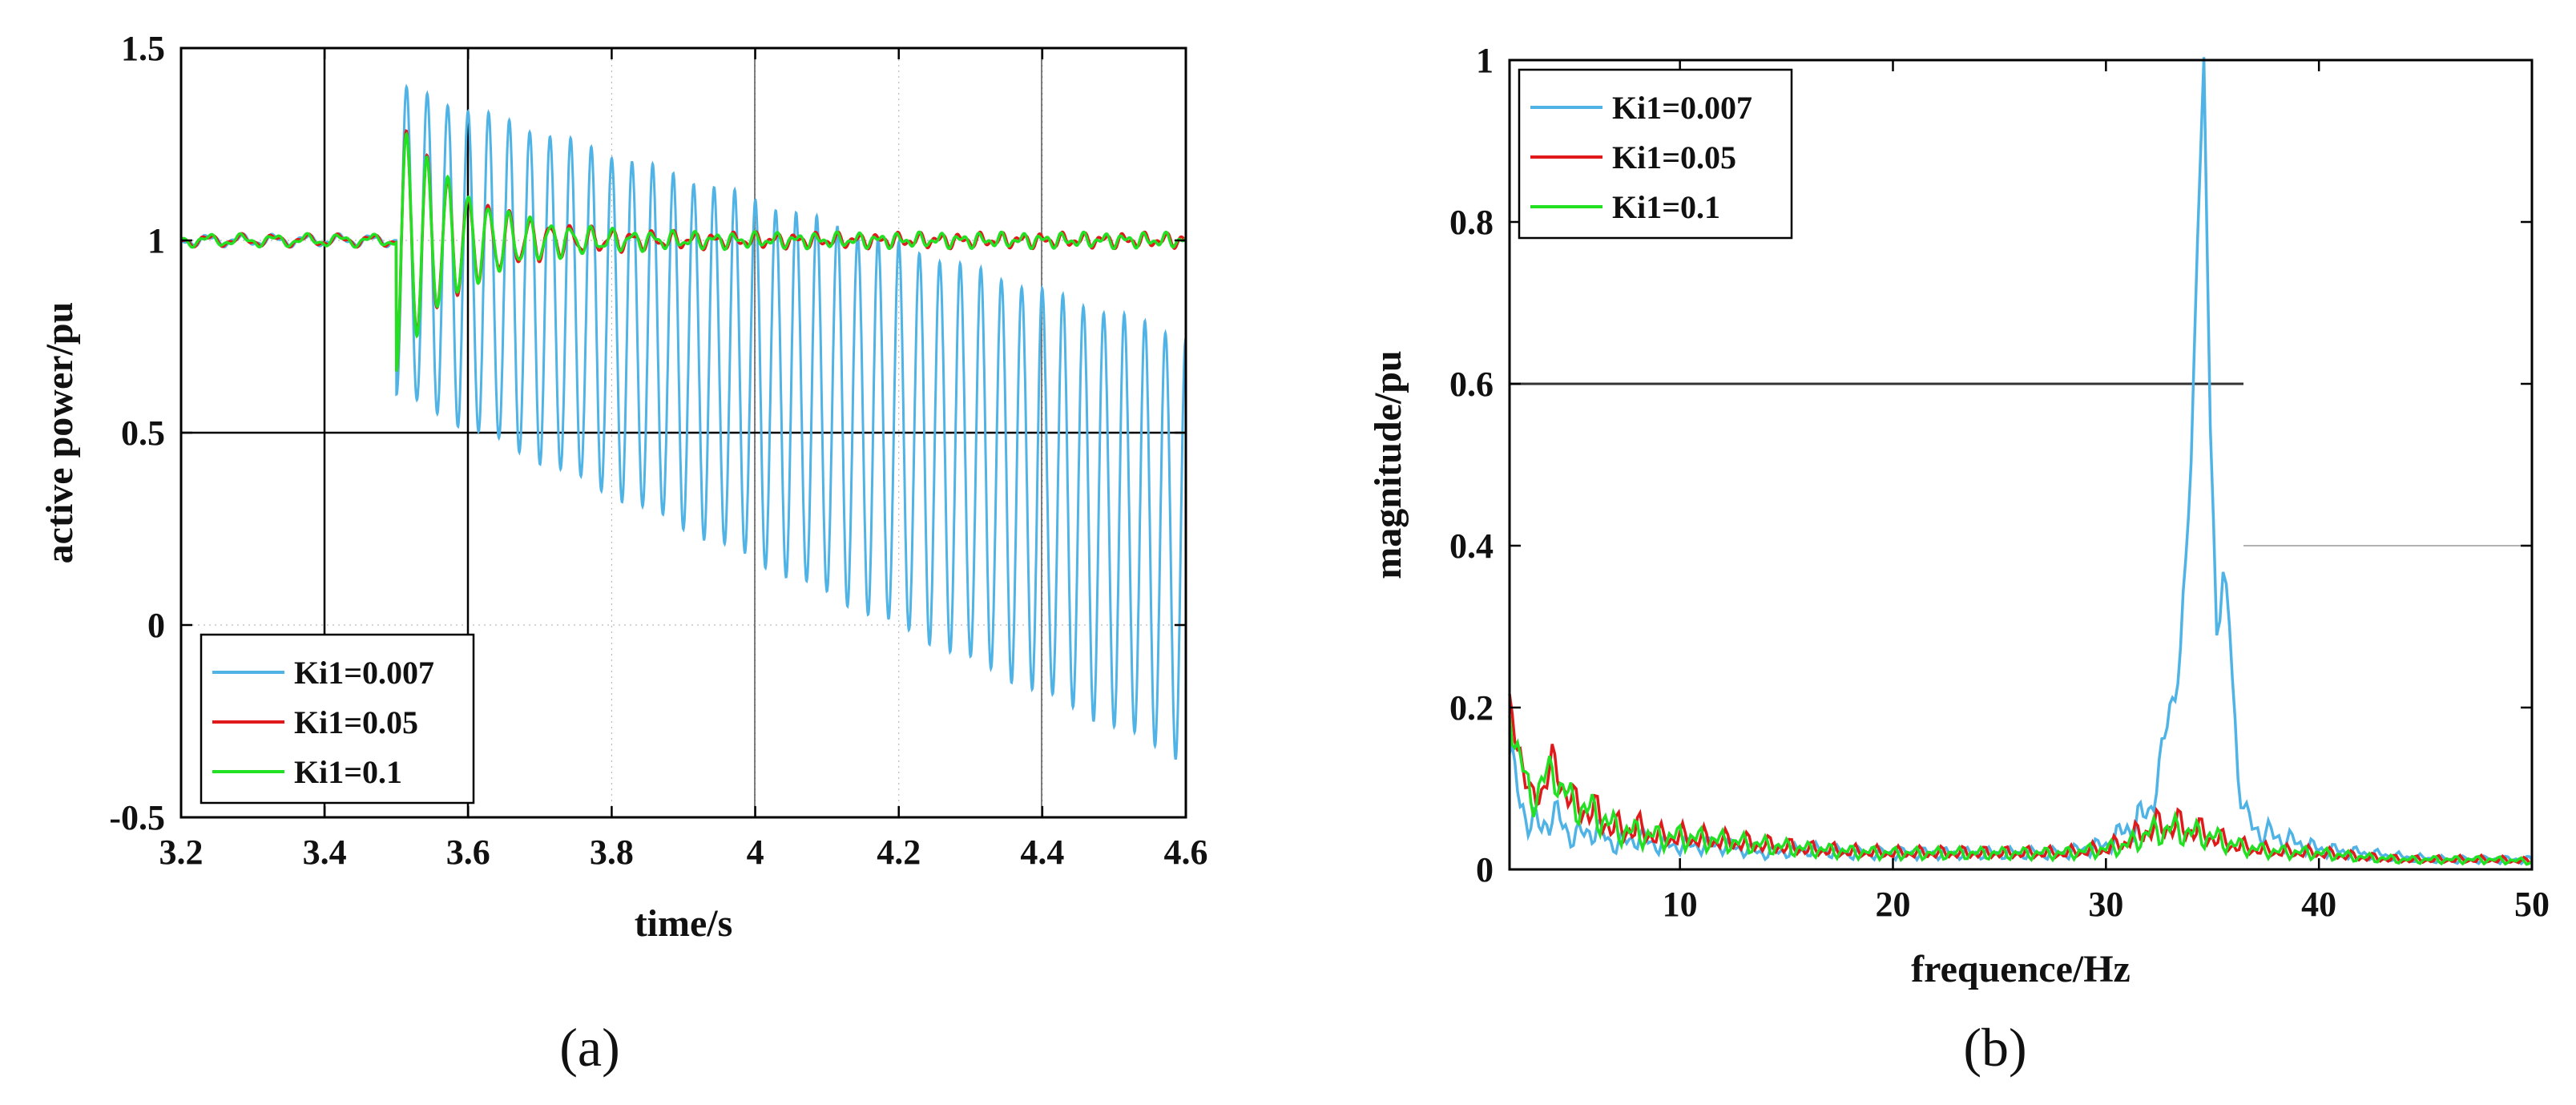 This screenshot has height=1105, width=2576. I want to click on y-tick-label: 0.5, so click(143, 433).